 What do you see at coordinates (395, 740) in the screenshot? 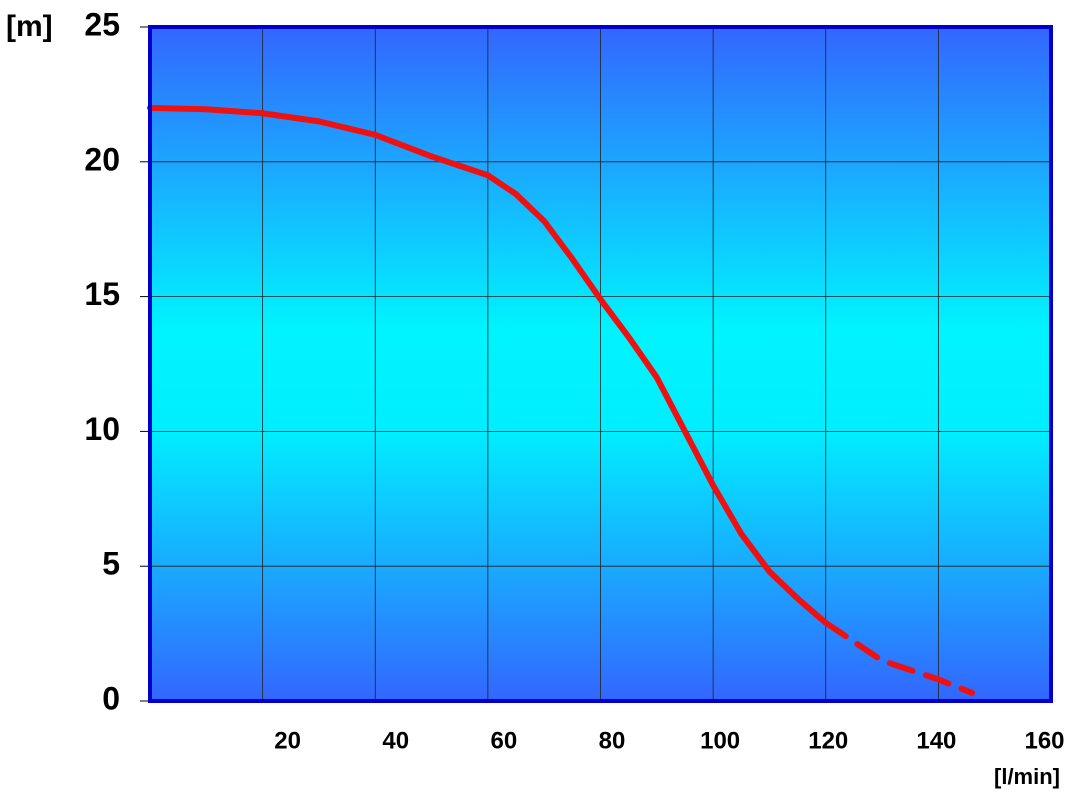
I see `x-tick-label: 40` at bounding box center [395, 740].